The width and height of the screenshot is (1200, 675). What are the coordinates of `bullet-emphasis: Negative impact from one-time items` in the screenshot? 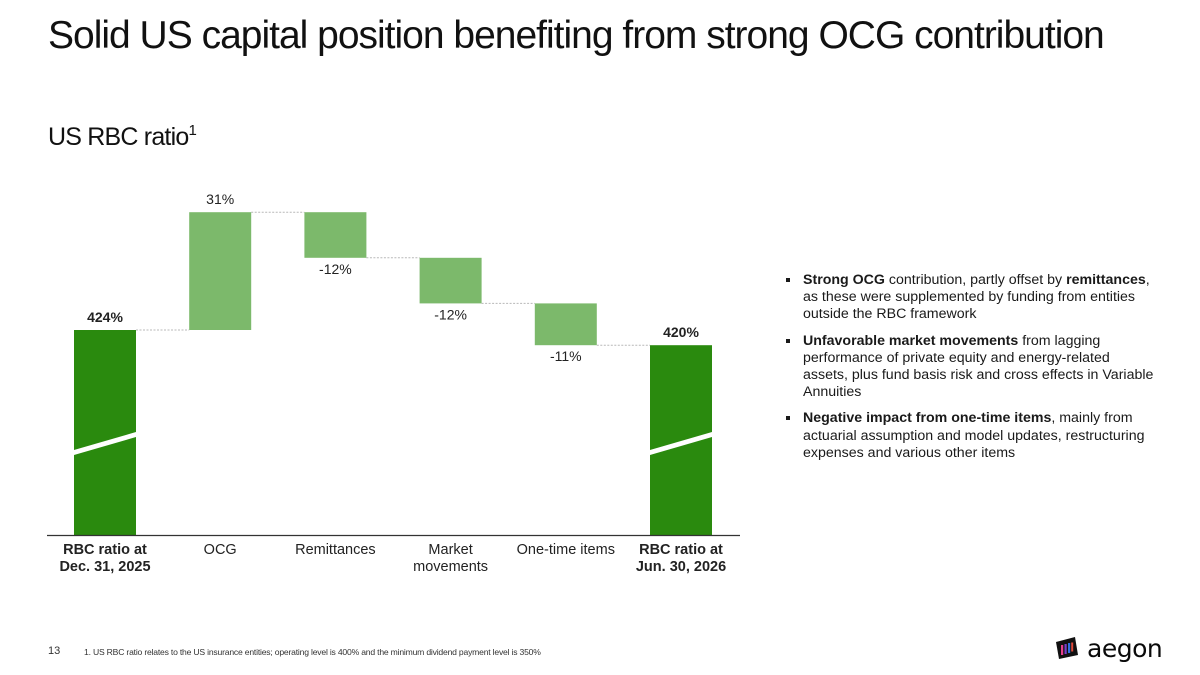 It's located at (927, 418).